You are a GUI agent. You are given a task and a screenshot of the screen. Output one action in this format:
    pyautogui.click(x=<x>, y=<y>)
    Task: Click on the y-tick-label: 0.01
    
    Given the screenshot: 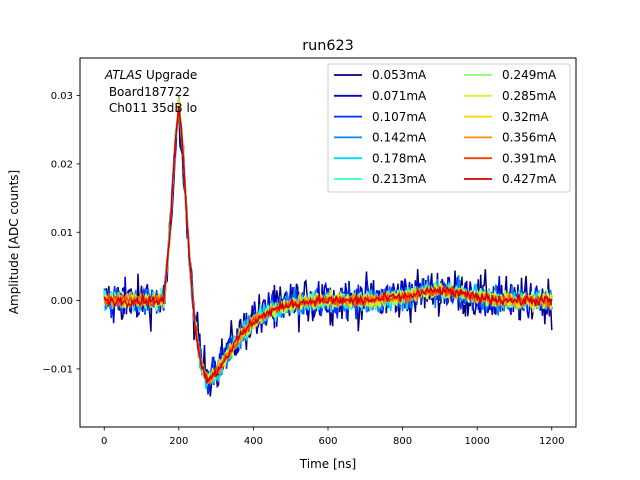 What is the action you would take?
    pyautogui.click(x=62, y=233)
    